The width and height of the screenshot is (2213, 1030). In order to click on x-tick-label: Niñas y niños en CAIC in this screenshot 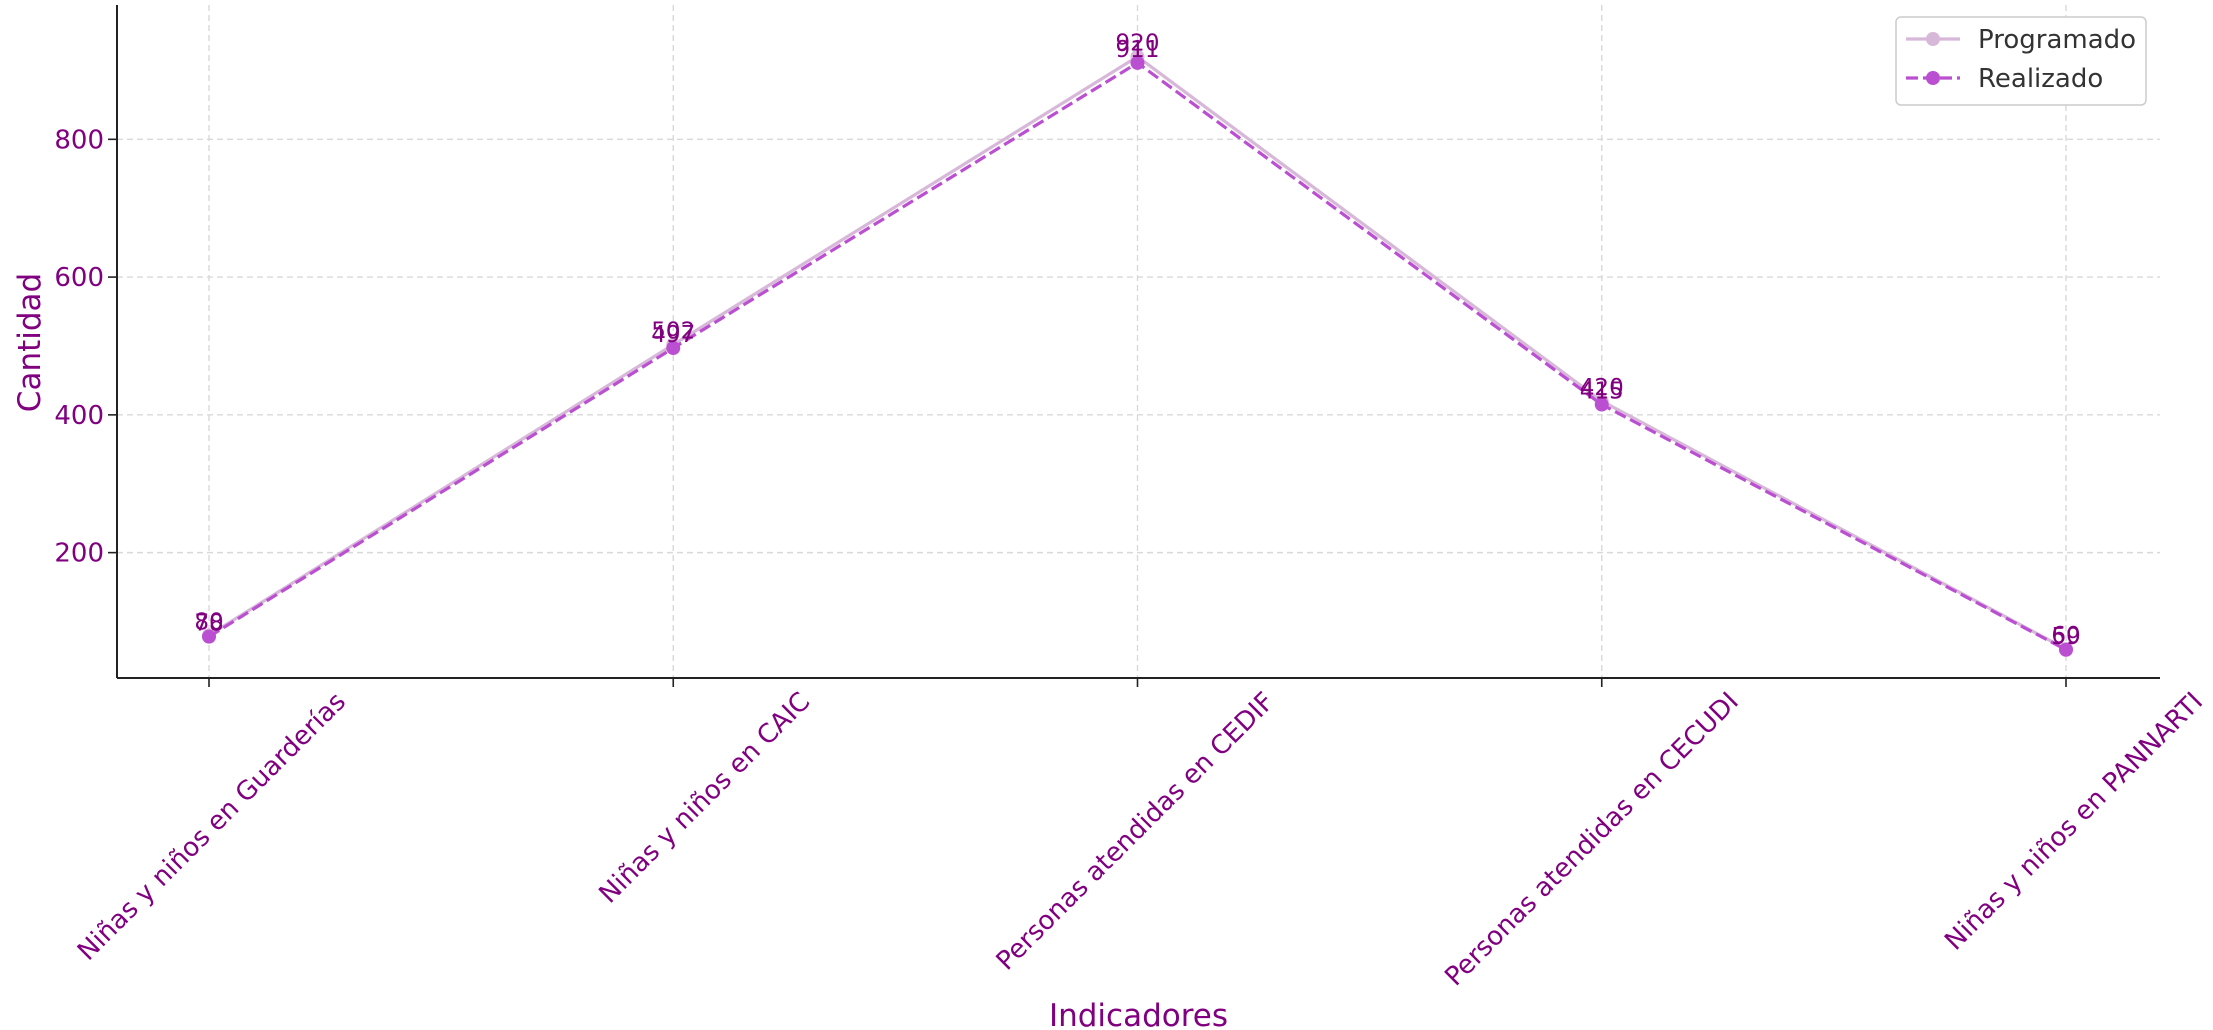, I will do `click(704, 798)`.